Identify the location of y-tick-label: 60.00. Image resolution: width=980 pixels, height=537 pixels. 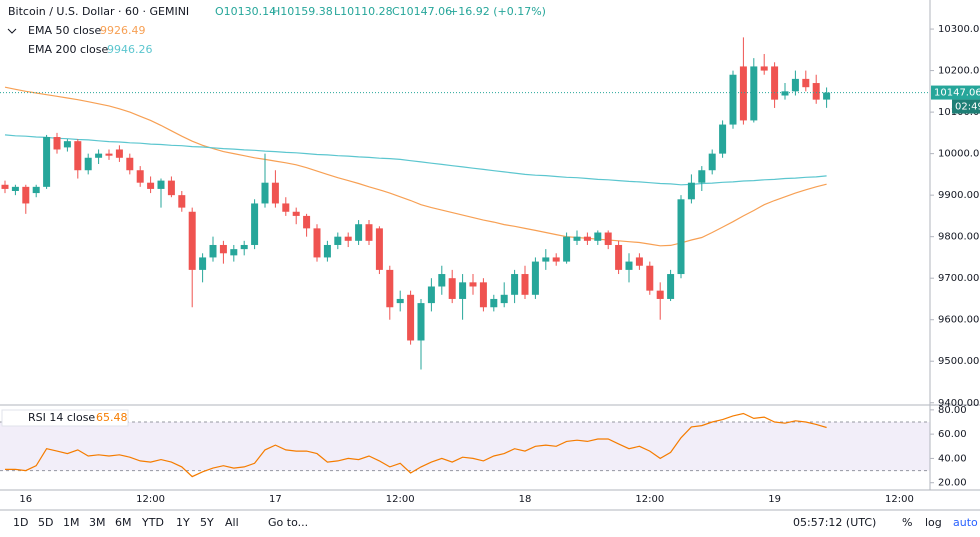
(952, 434).